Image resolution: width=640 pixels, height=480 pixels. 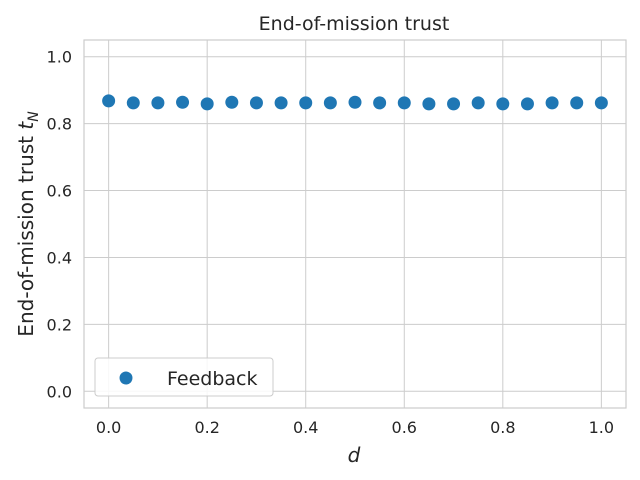 I want to click on y-tick-label: 0.6, so click(x=59, y=191).